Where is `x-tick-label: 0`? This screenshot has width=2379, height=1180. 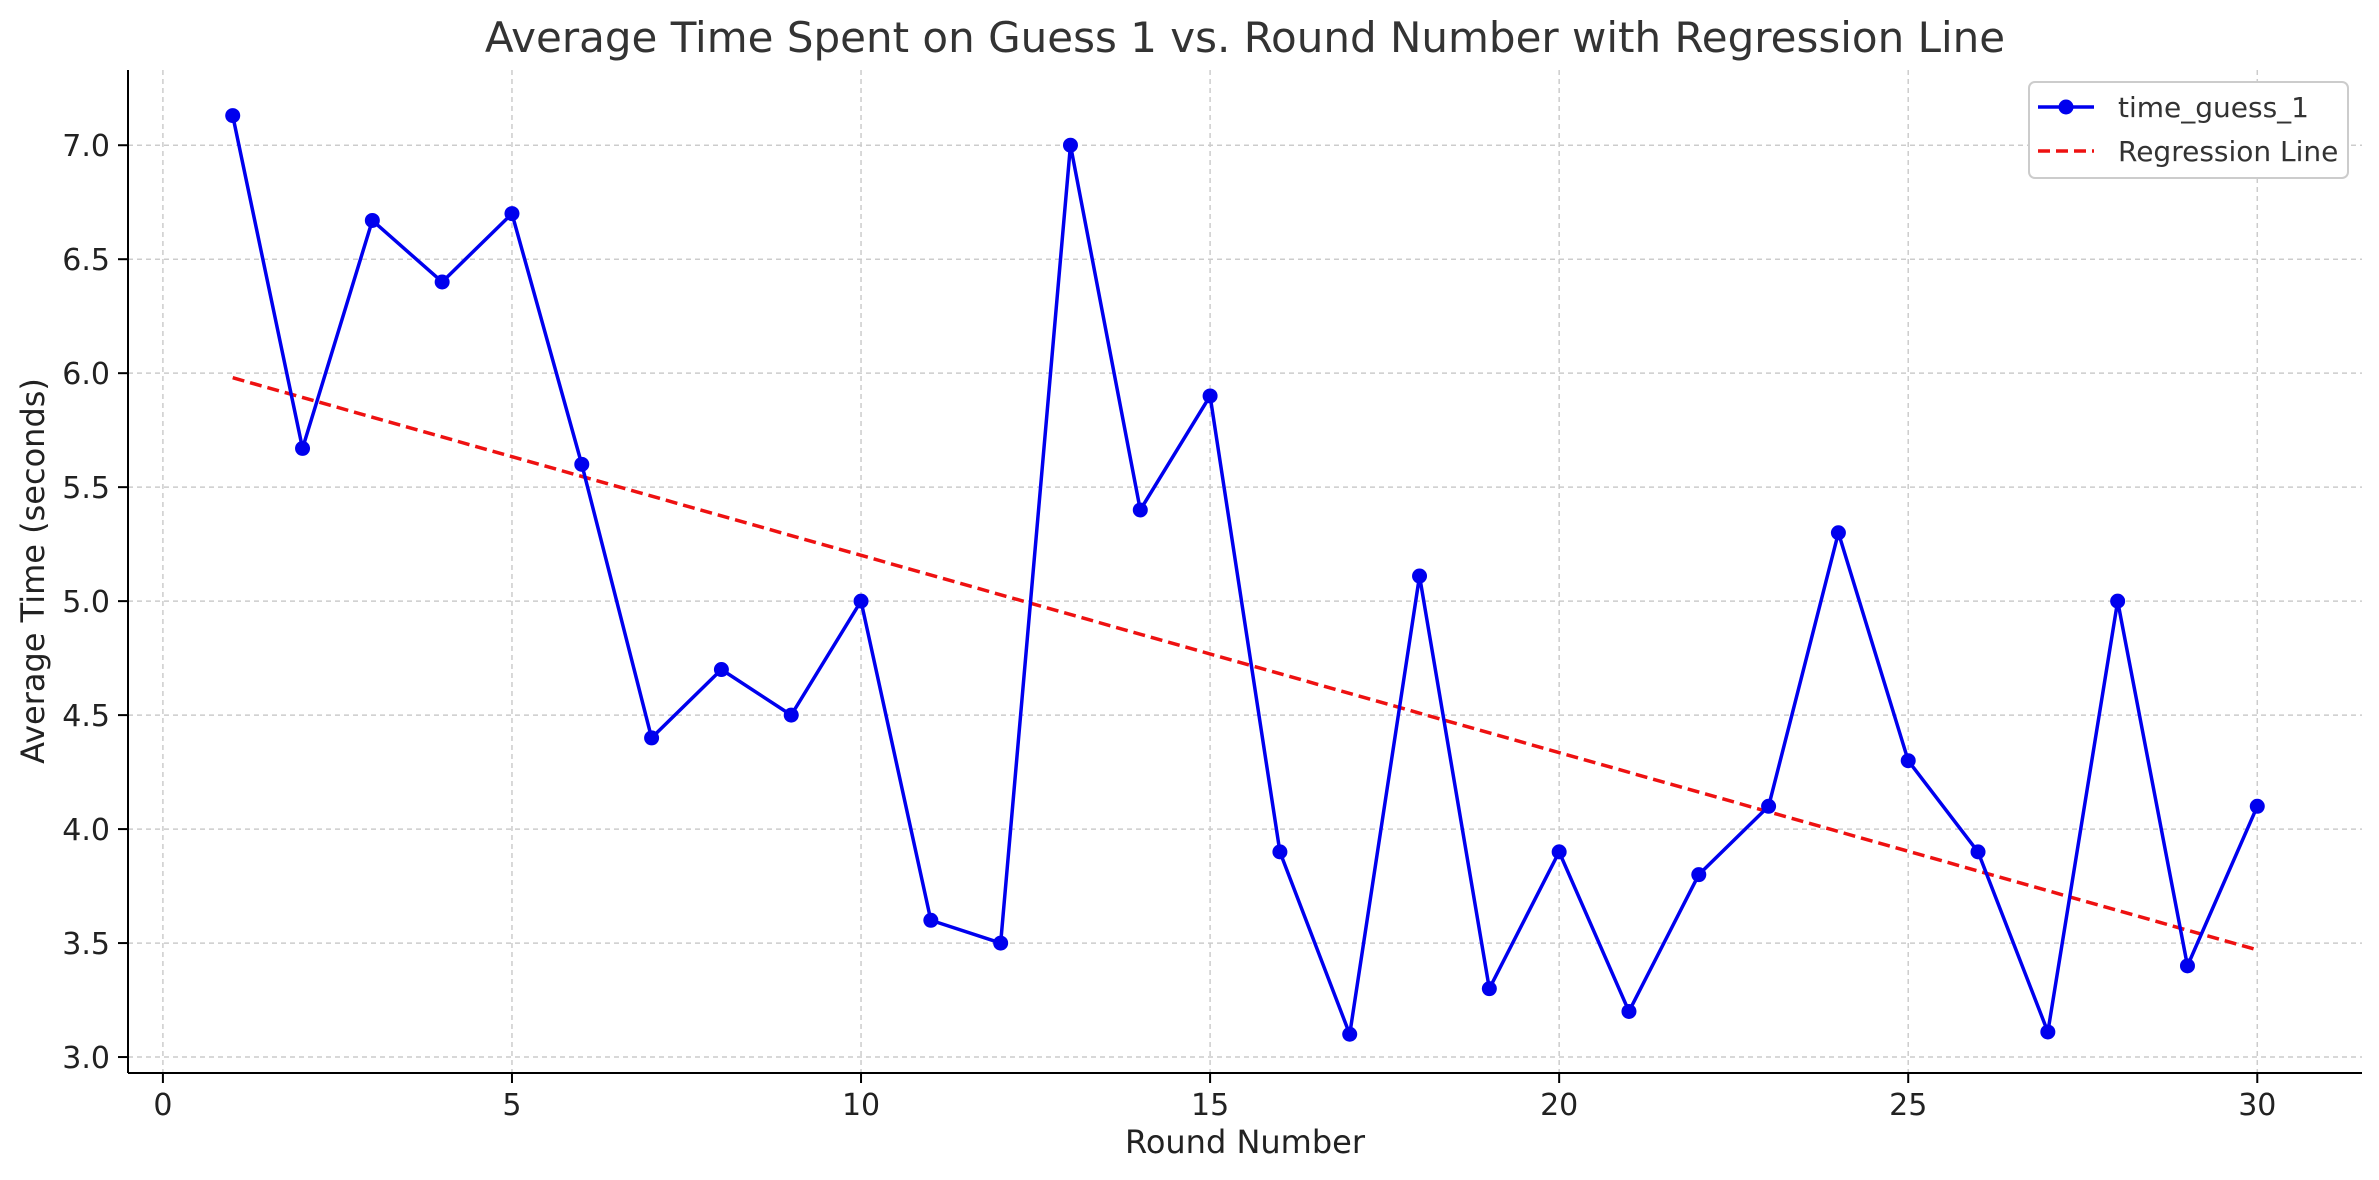
x-tick-label: 0 is located at coordinates (162, 1105).